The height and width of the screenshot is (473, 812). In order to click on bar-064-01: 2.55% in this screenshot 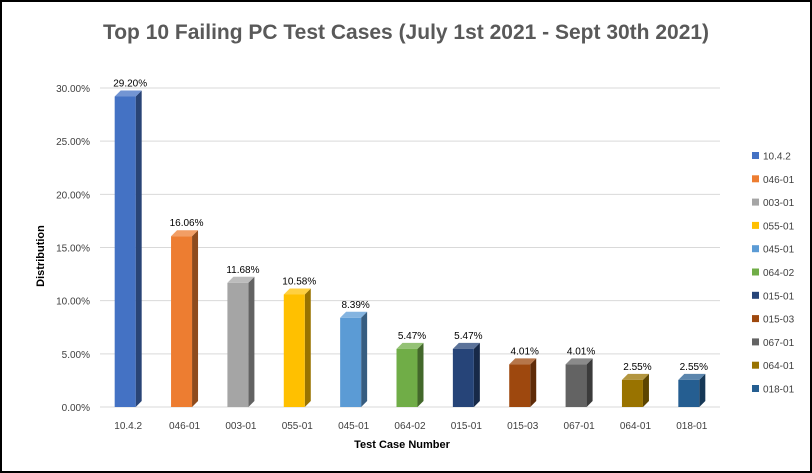, I will do `click(636, 384)`.